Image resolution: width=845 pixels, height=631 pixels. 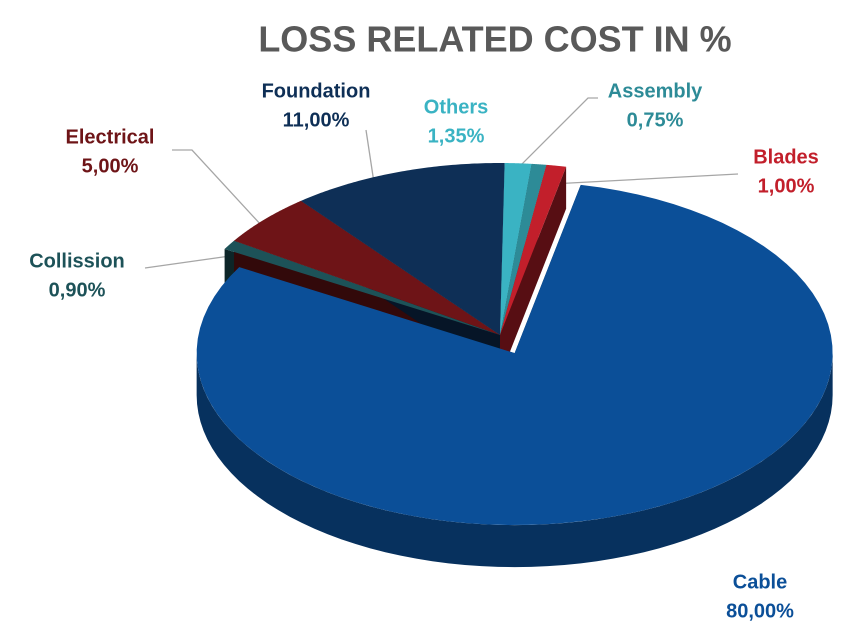 I want to click on slice-label: Blades, so click(x=786, y=157).